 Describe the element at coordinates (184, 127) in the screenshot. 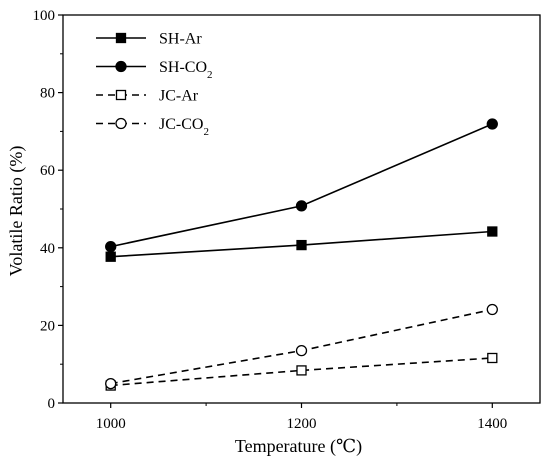

I see `legend-label-jc-co2: JC-CO2` at that location.